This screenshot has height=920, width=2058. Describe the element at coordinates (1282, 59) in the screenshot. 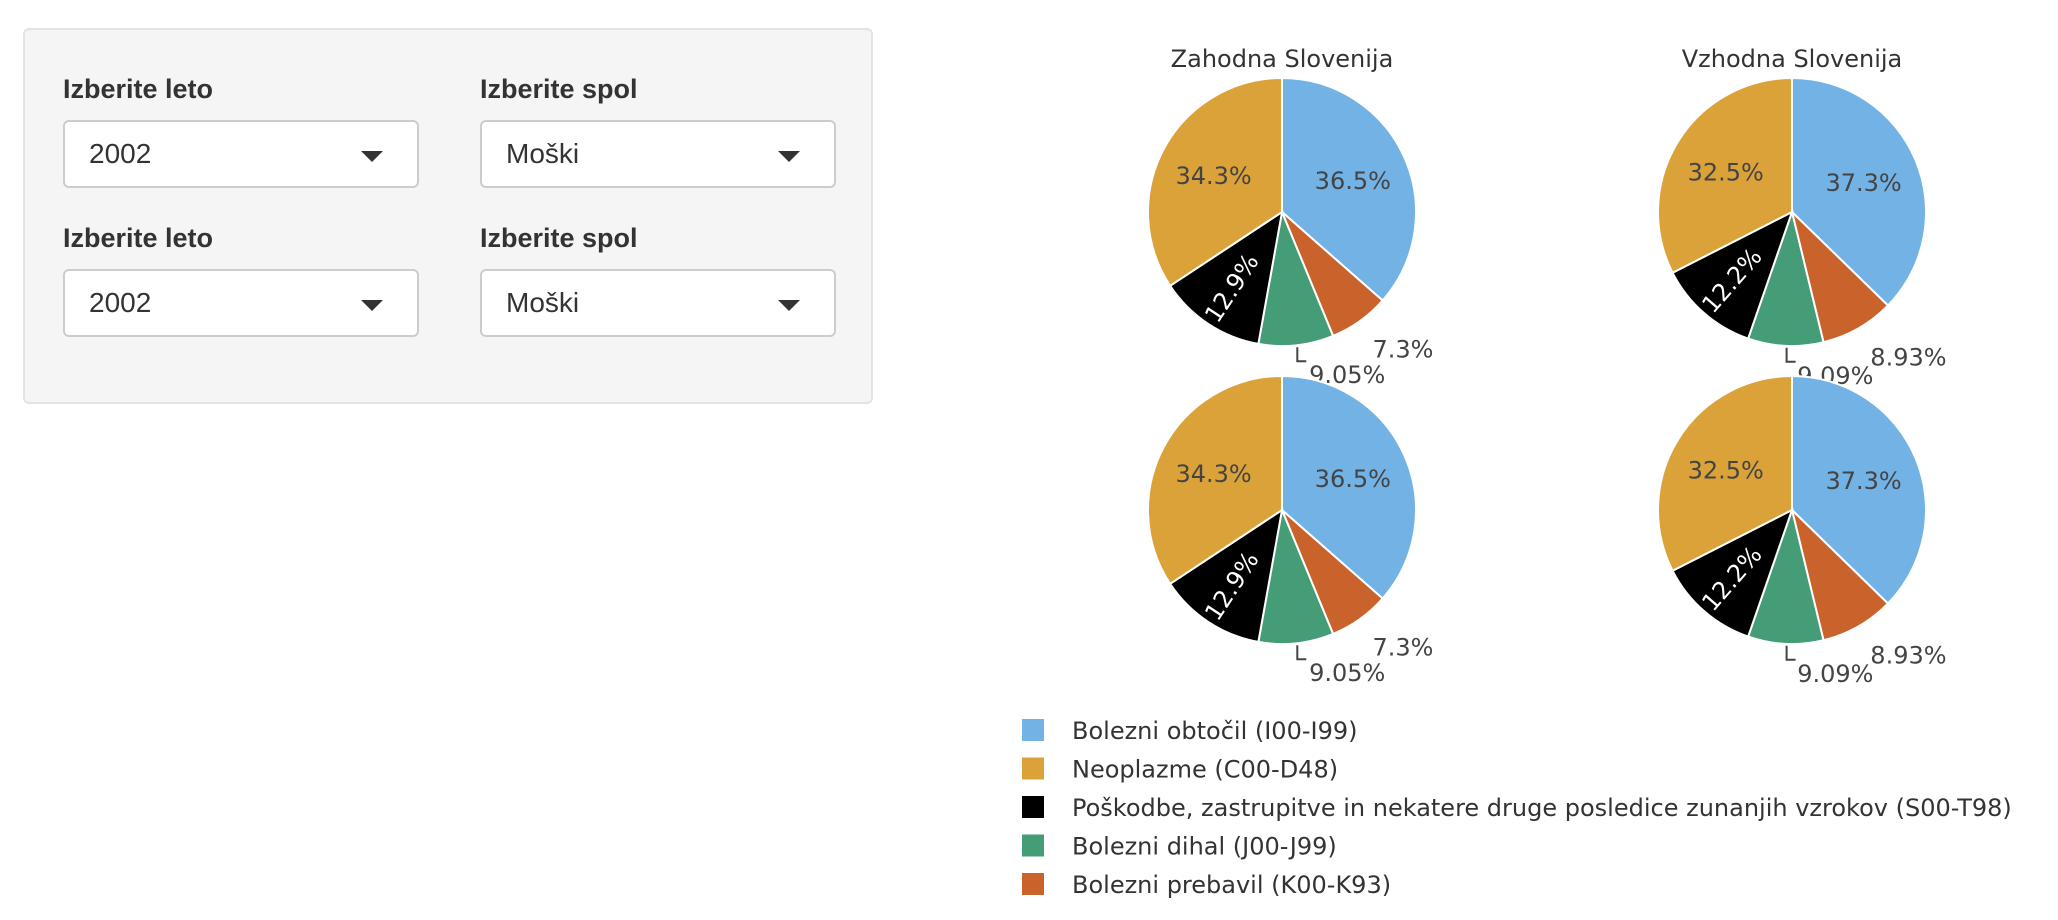

I see `pie-title: Zahodna Slovenija` at that location.